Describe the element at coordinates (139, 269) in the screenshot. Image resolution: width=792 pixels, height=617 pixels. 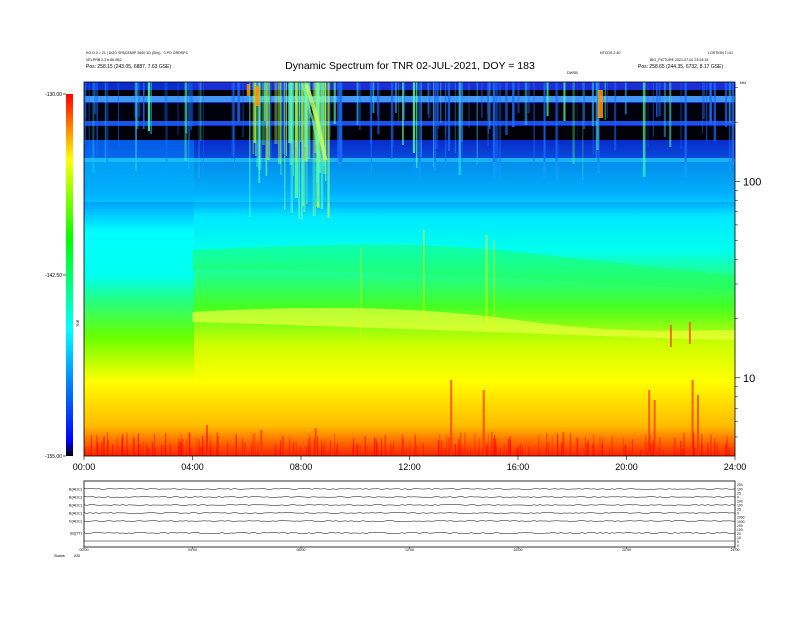
I see `spectrogram-early-segment` at that location.